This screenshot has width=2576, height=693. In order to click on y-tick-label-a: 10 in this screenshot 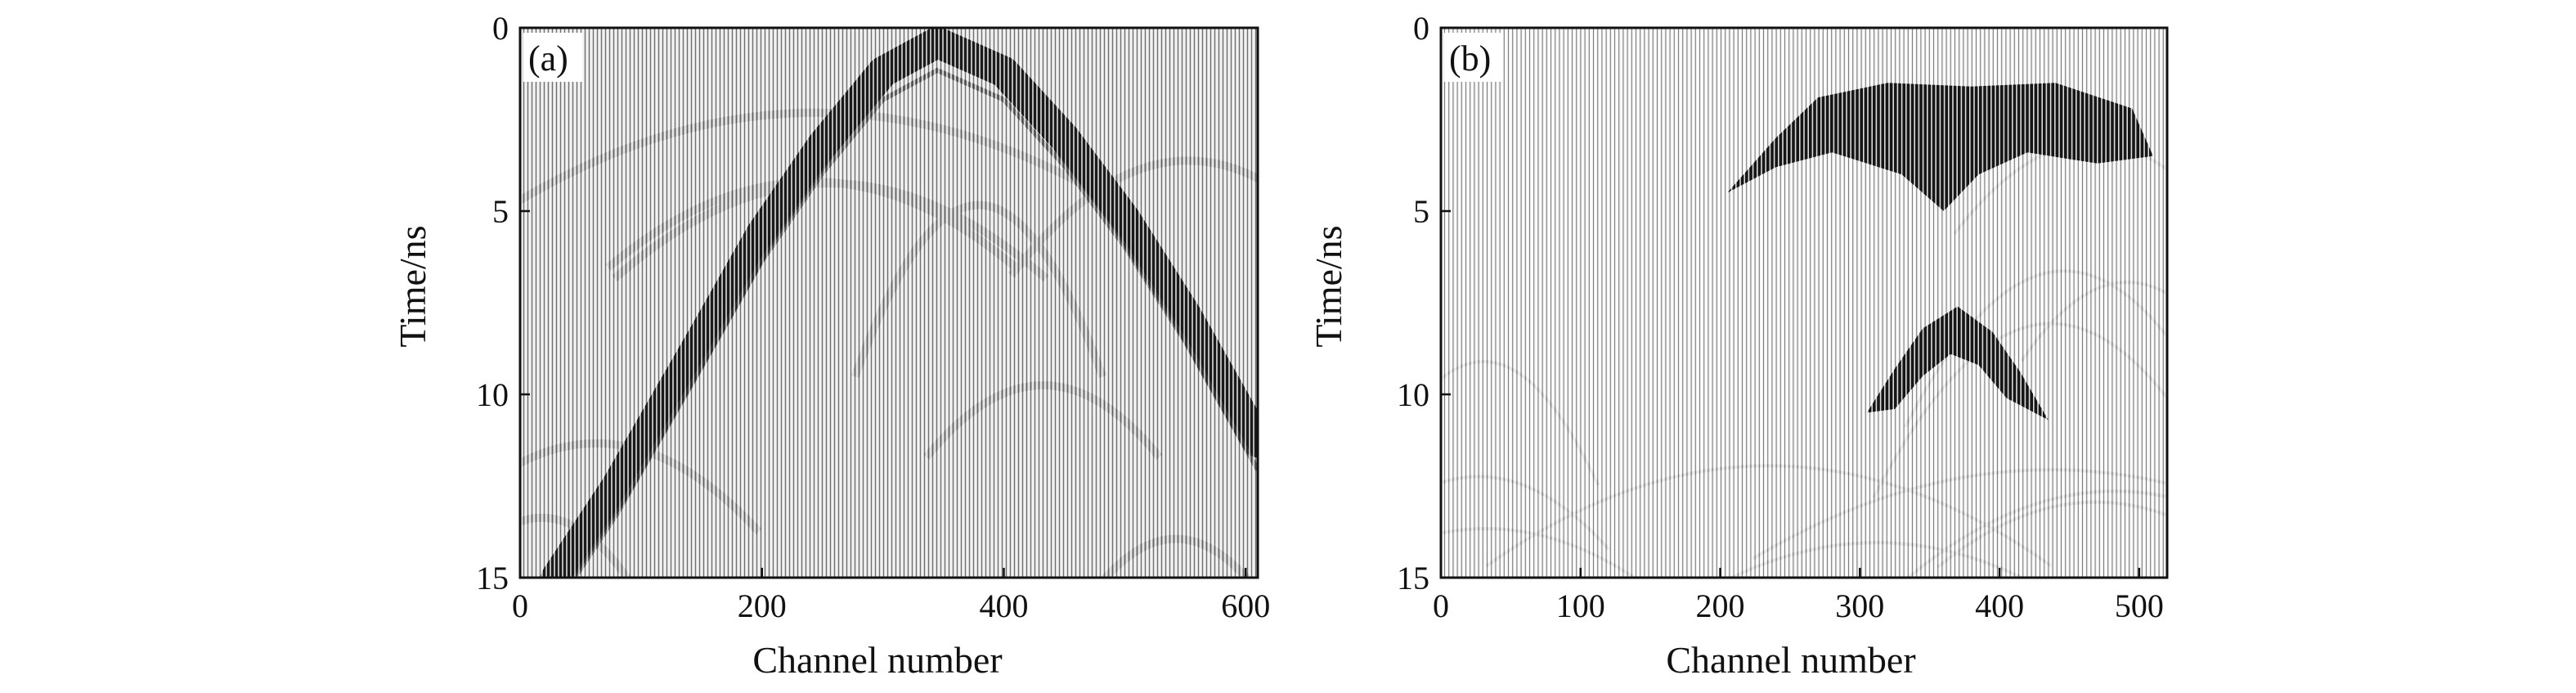, I will do `click(493, 395)`.